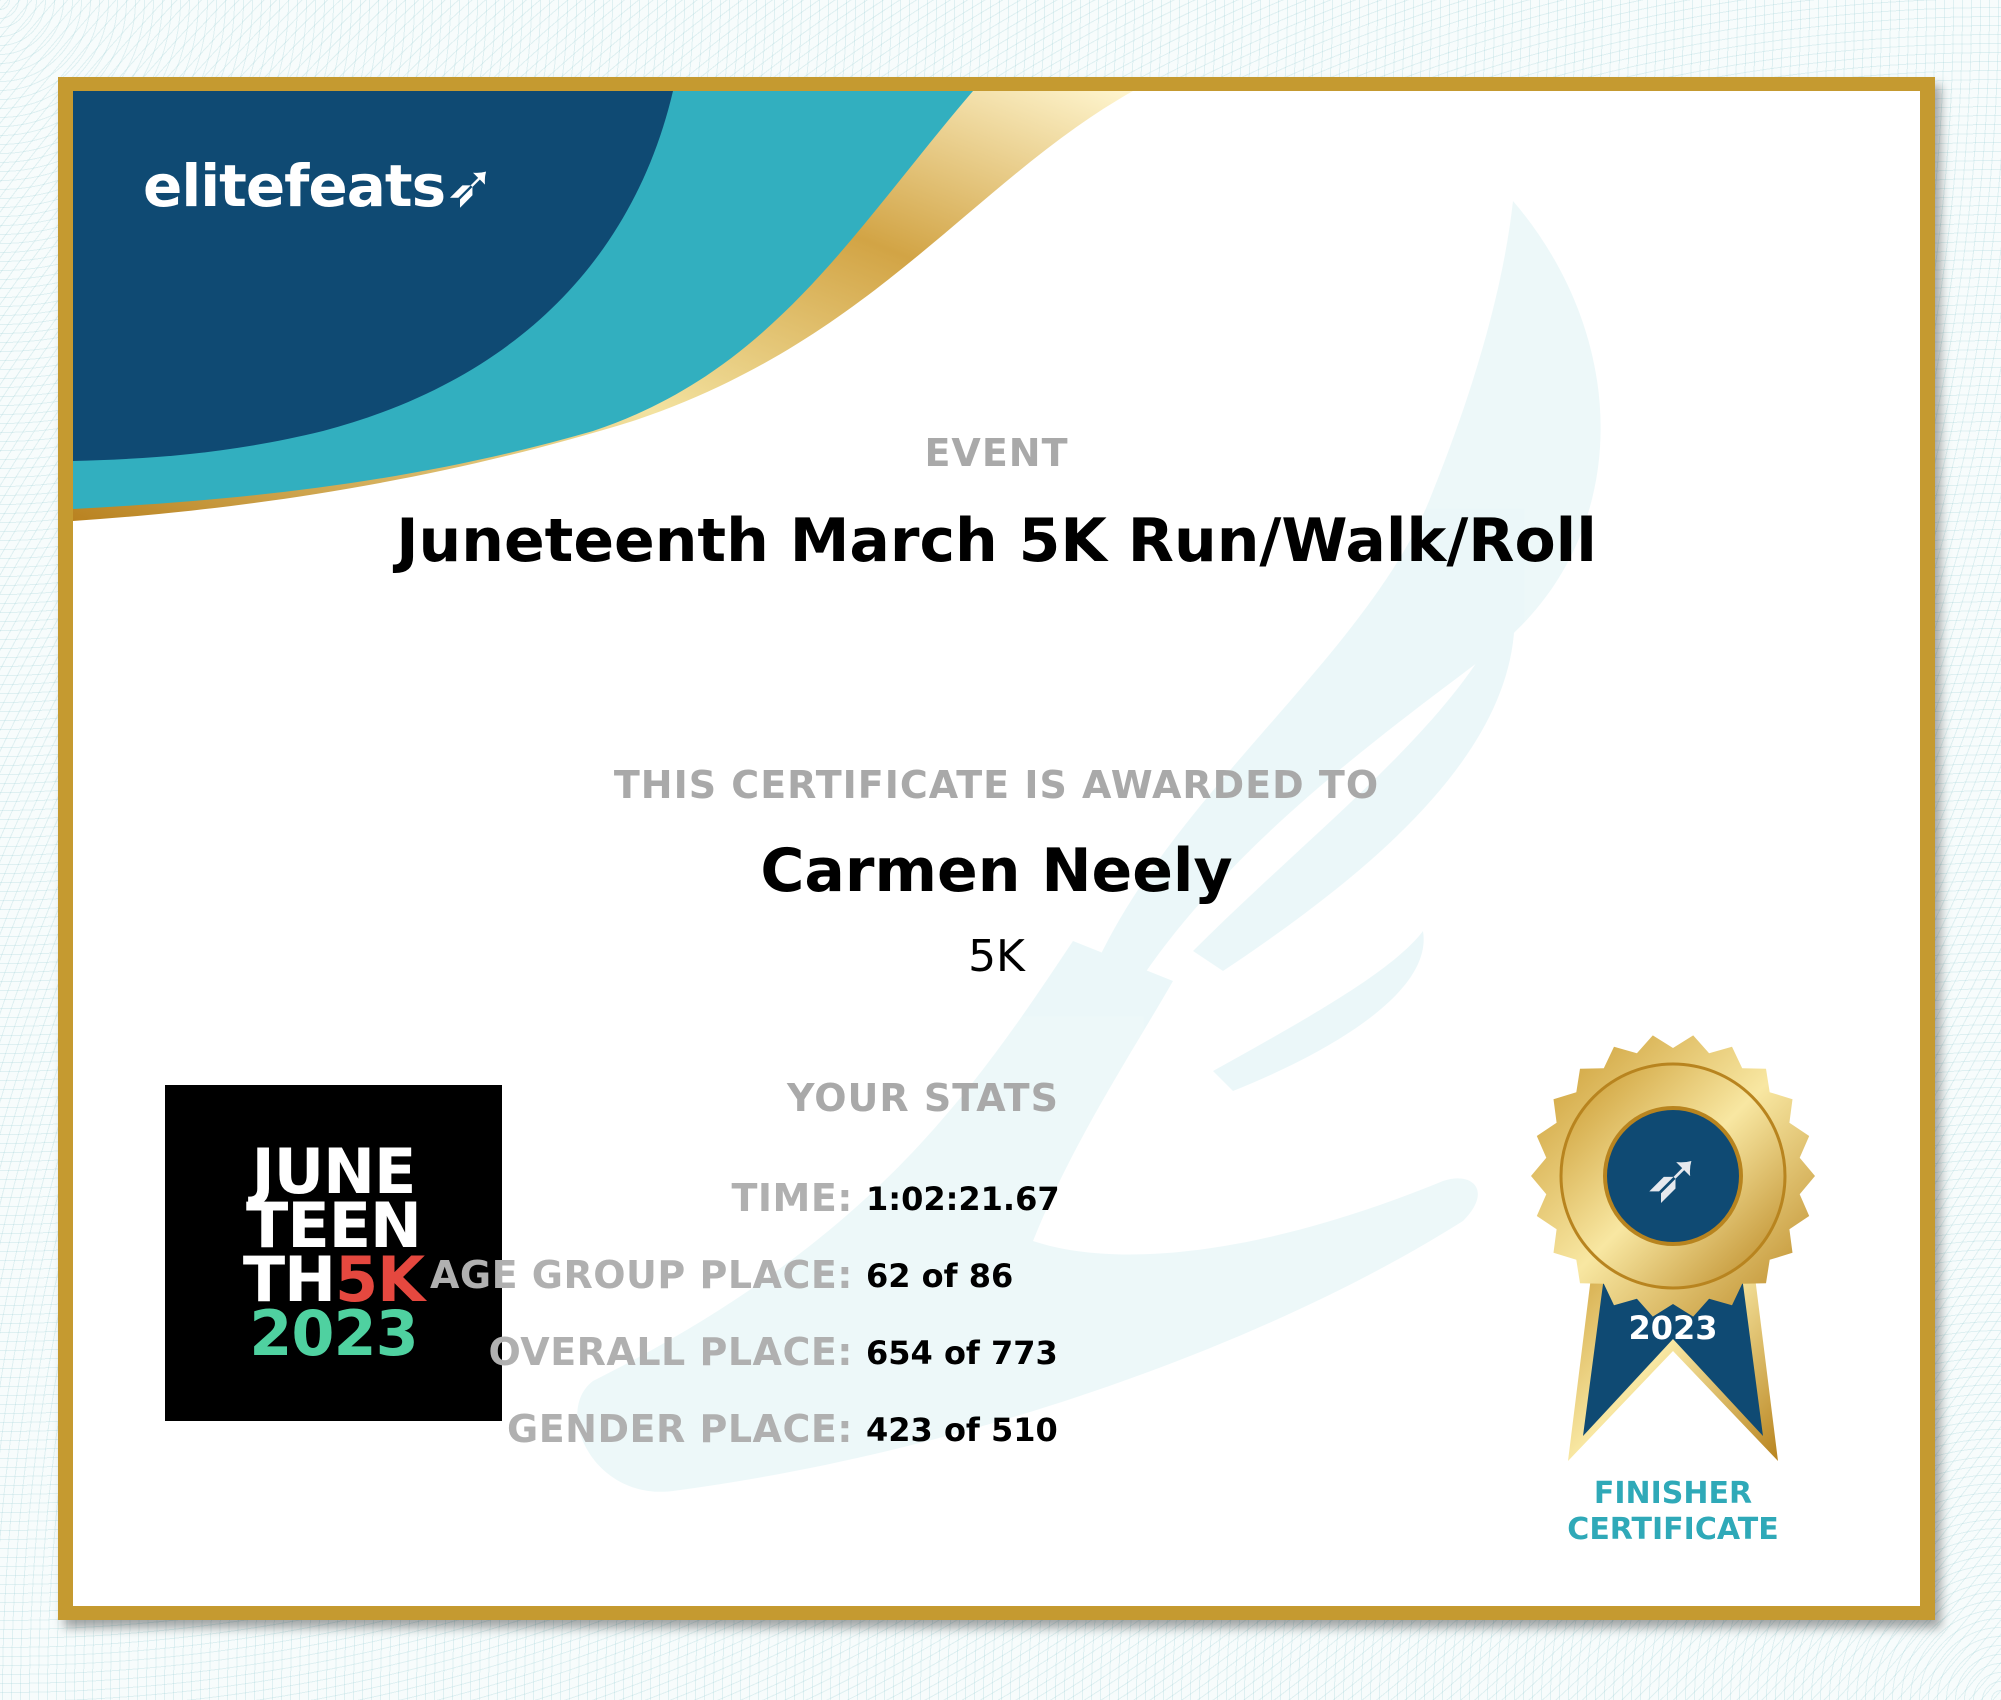 This screenshot has width=2001, height=1700. Describe the element at coordinates (940, 1276) in the screenshot. I see `stat-value: 62 of 86` at that location.